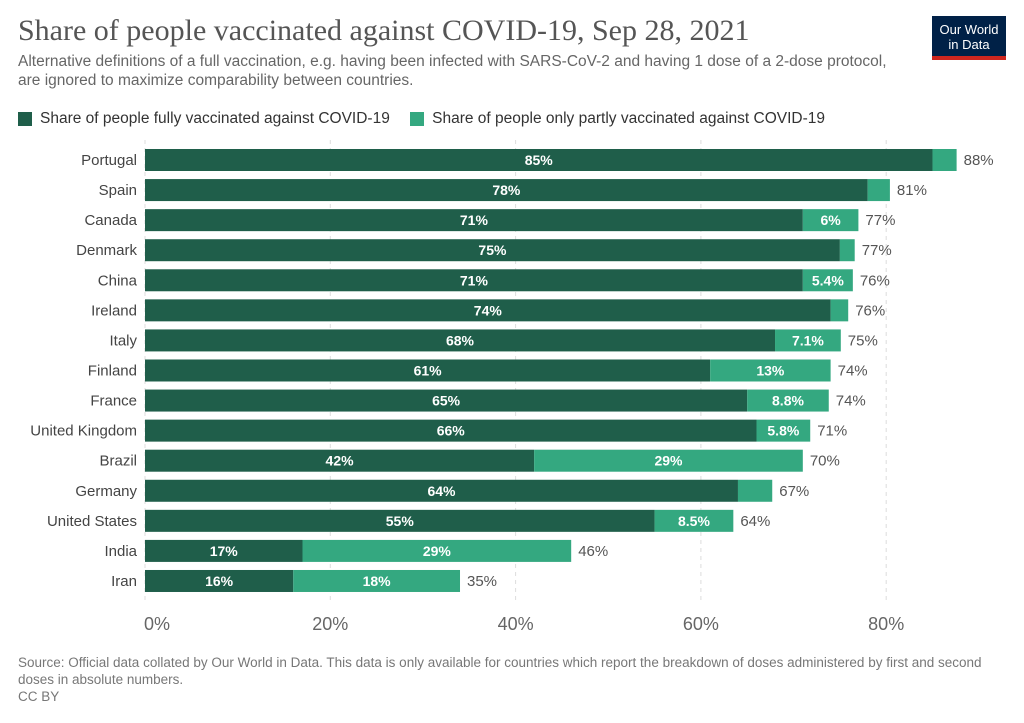 This screenshot has width=1024, height=723. I want to click on data-label-partial: 5.8%, so click(783, 431).